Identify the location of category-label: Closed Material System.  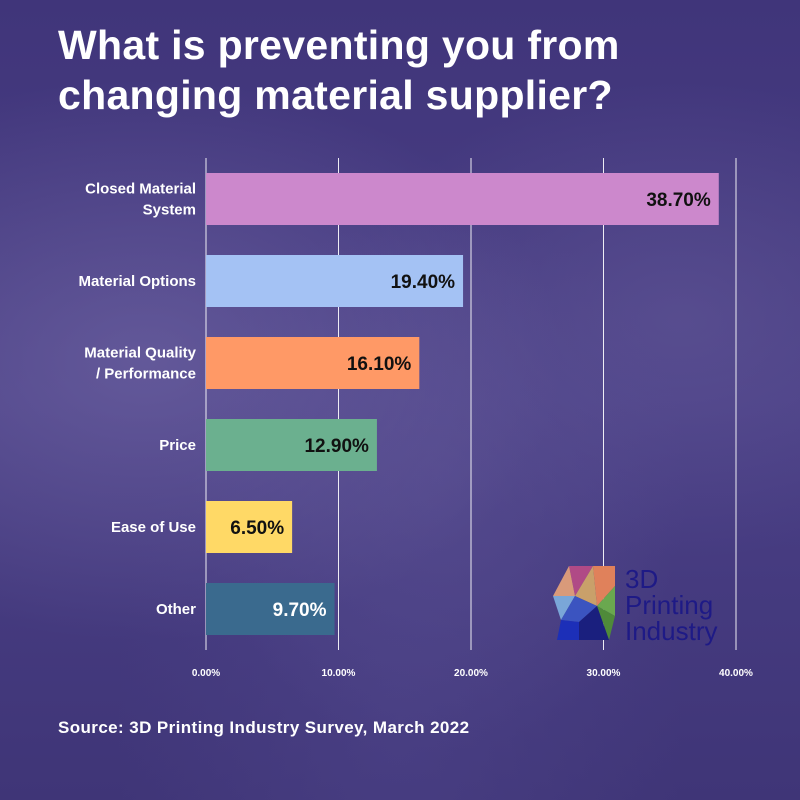
(140, 200).